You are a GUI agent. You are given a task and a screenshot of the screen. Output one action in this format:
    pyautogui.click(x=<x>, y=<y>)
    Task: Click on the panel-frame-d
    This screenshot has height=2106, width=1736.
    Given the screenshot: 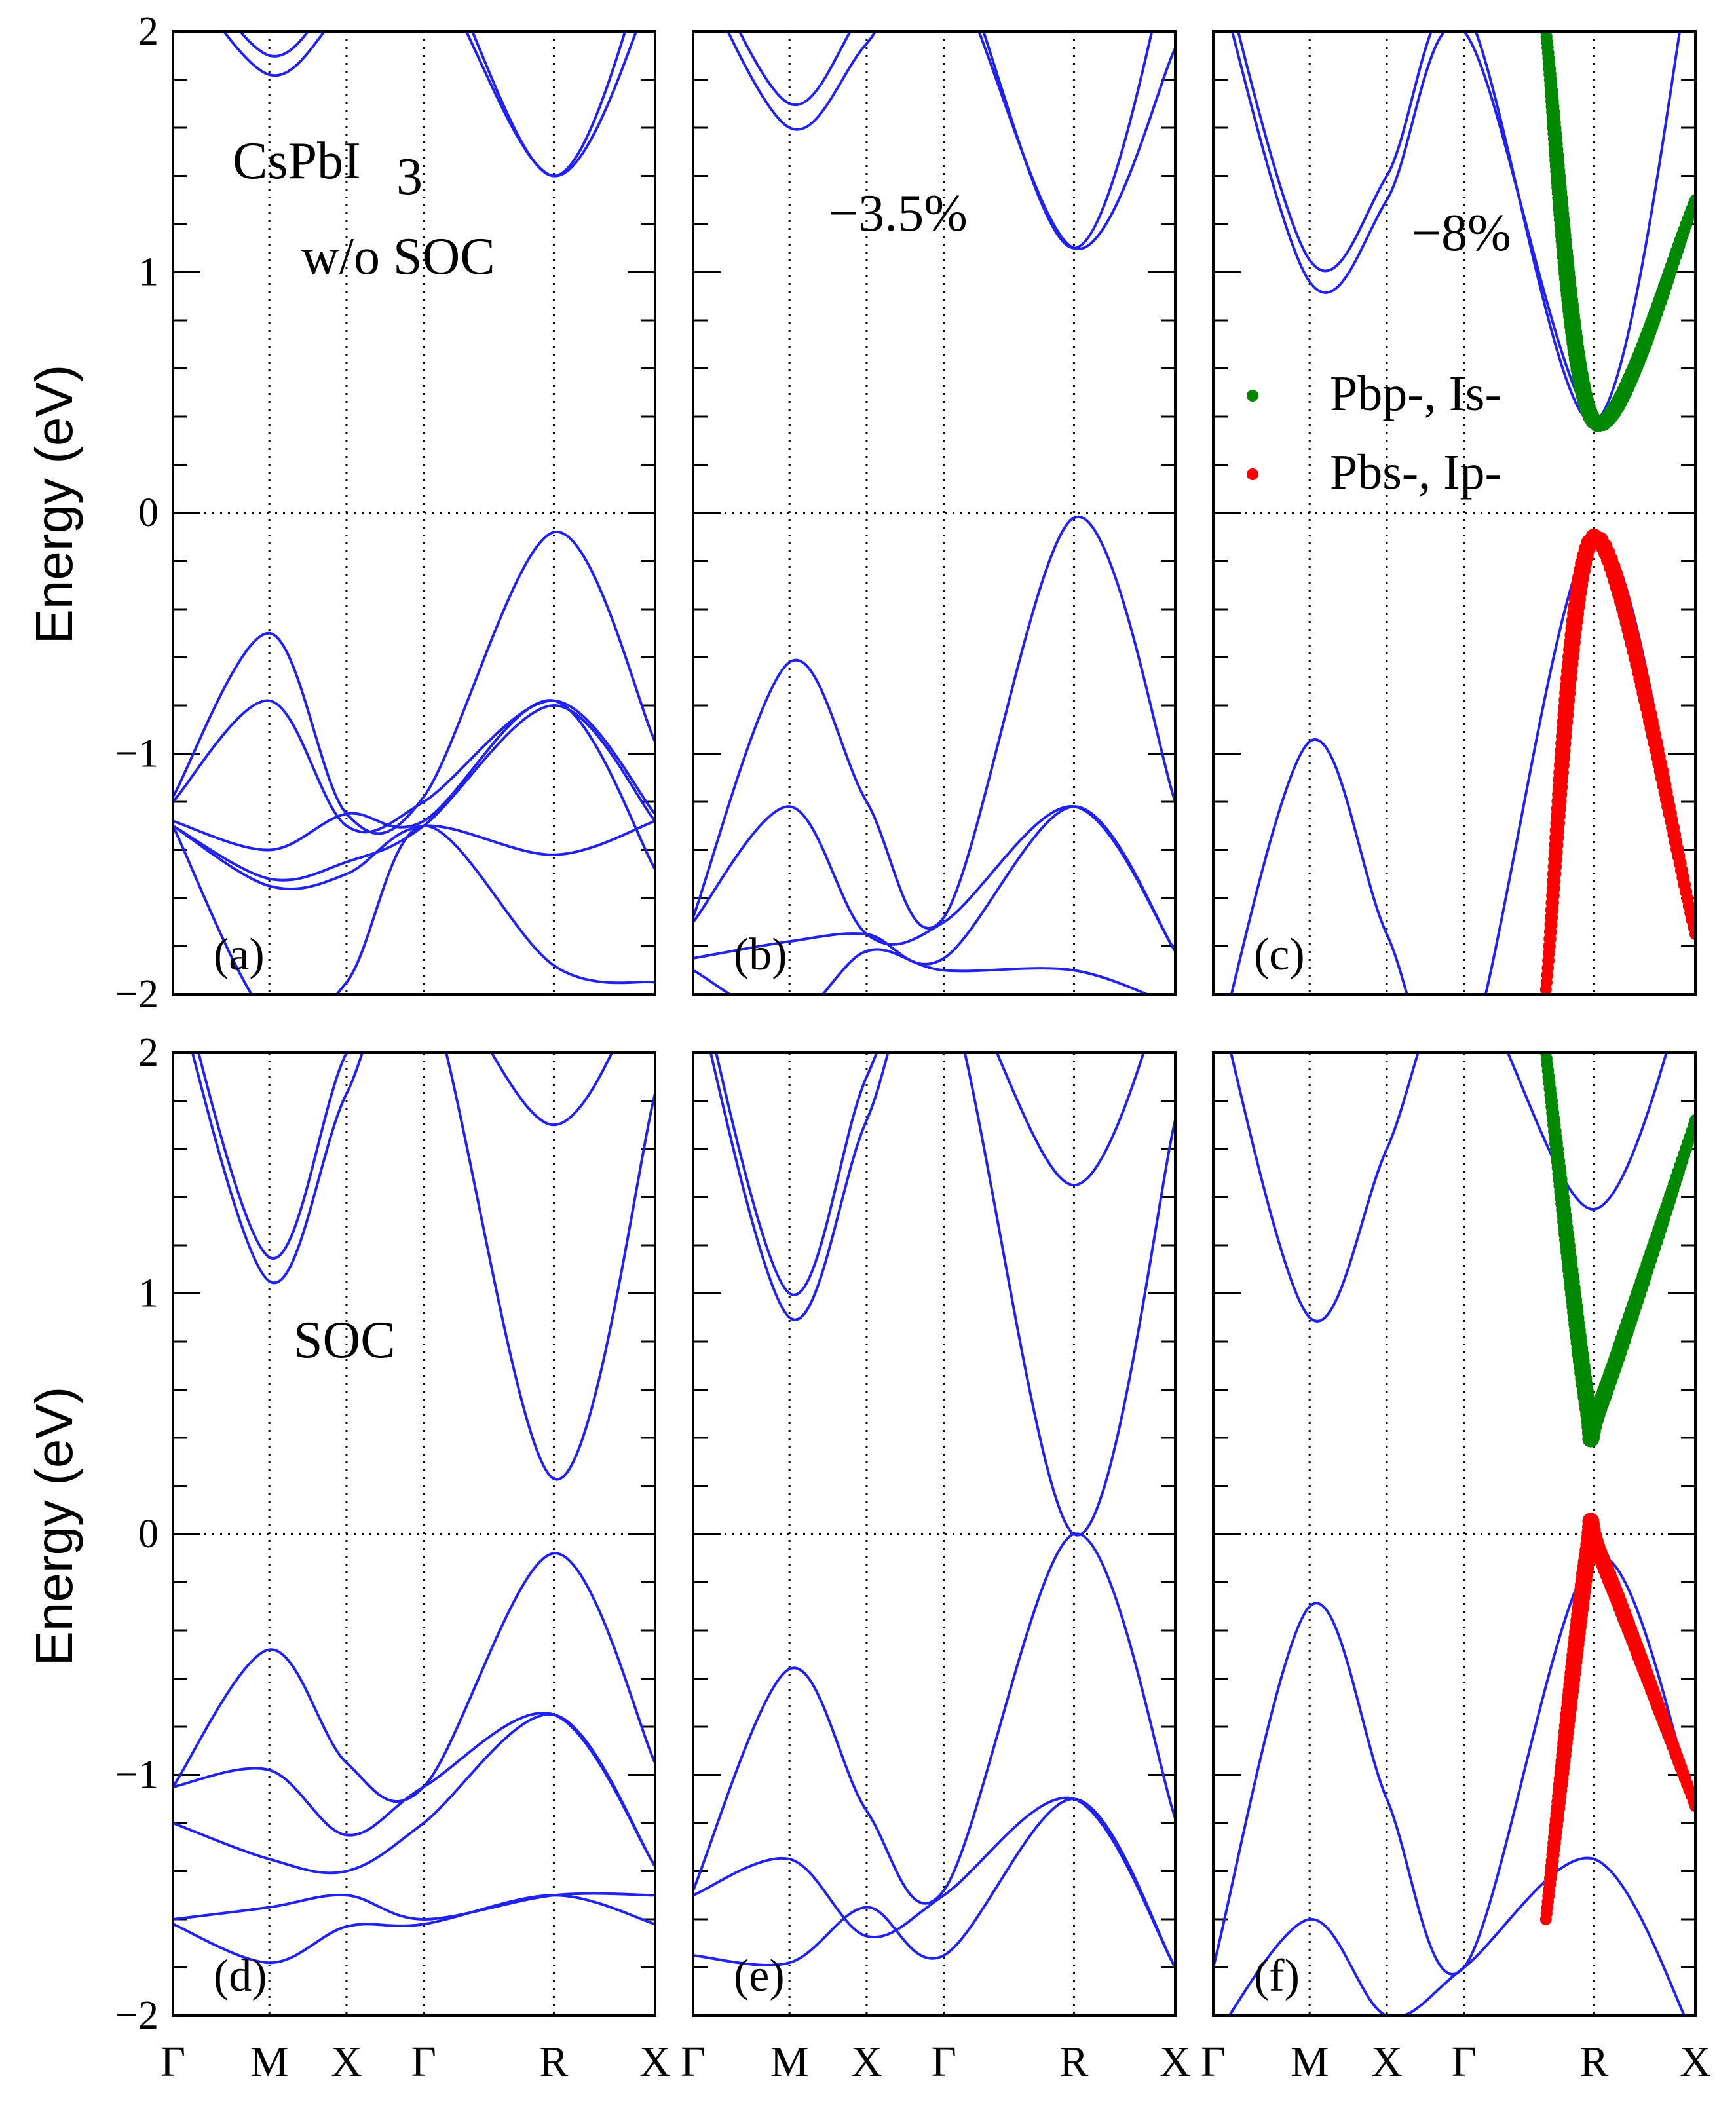 What is the action you would take?
    pyautogui.click(x=414, y=1534)
    